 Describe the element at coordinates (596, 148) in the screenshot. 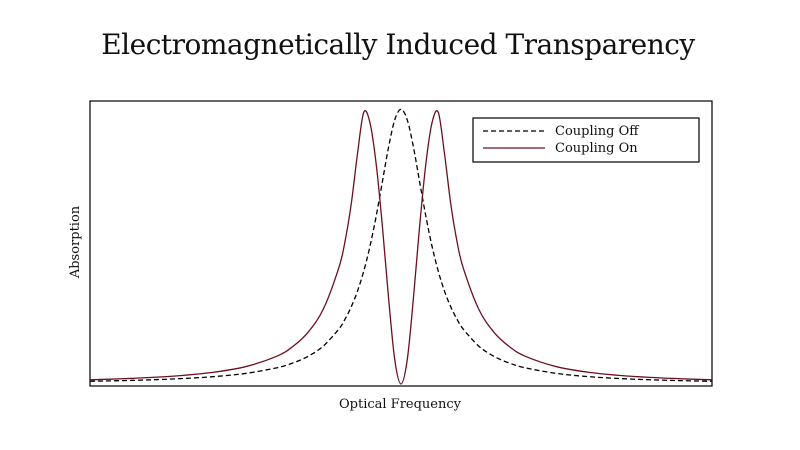

I see `legend-label-coupling-on: Coupling On` at that location.